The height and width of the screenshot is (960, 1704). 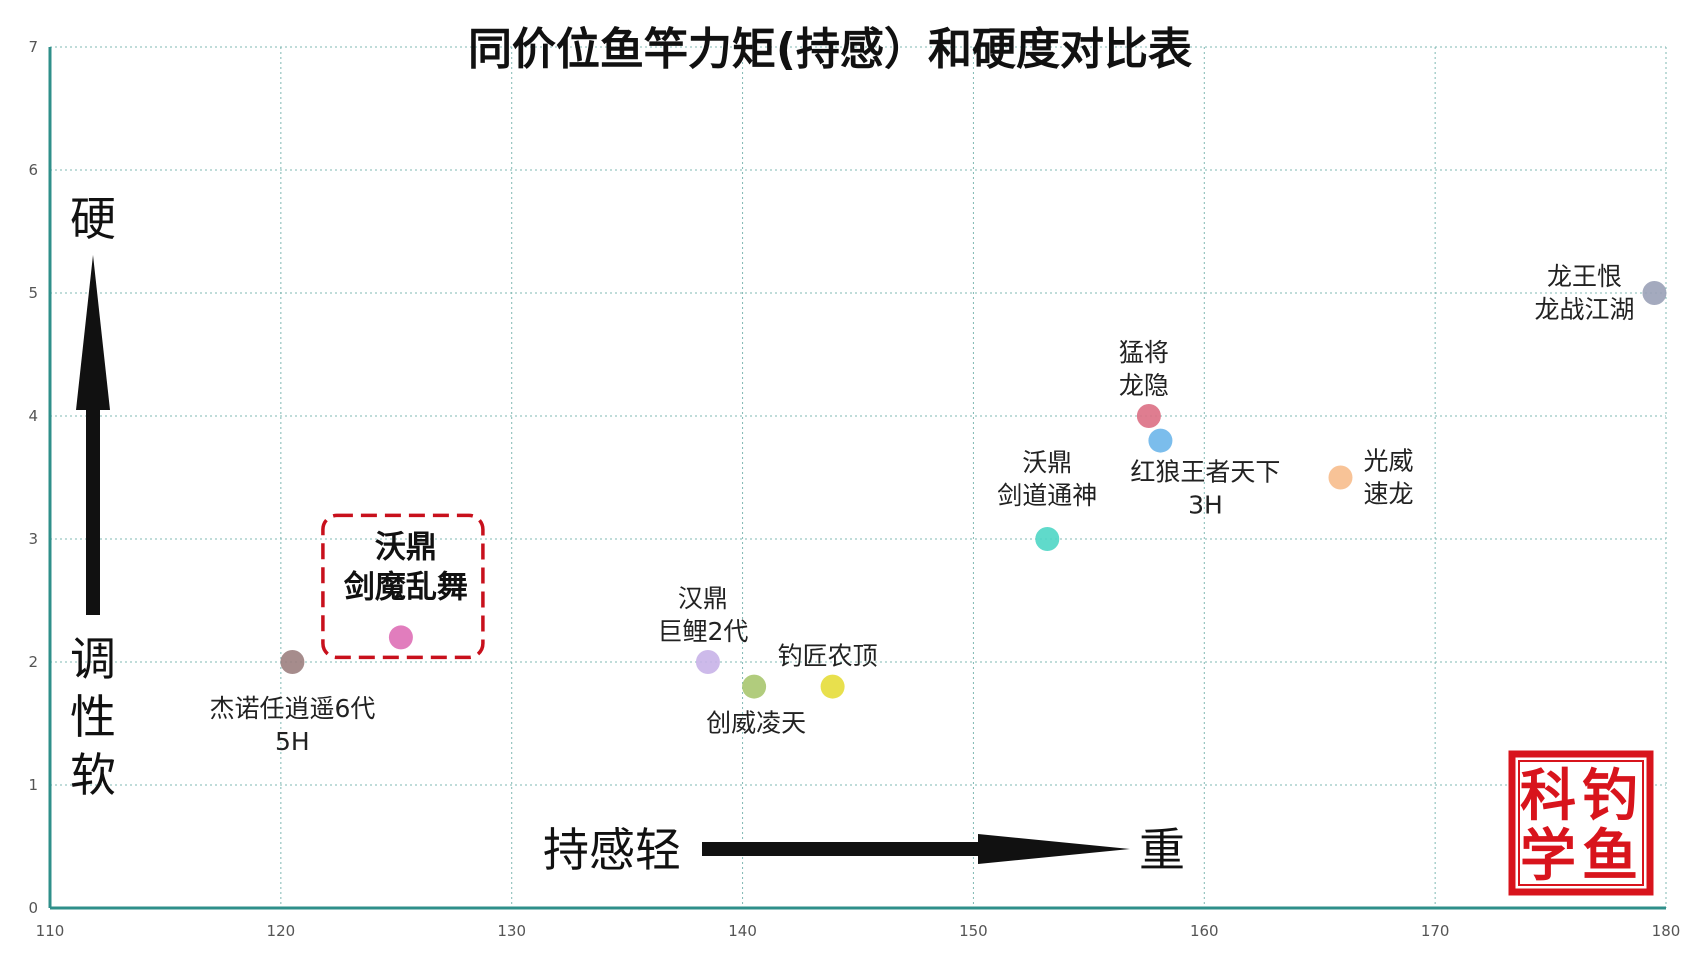 What do you see at coordinates (612, 850) in the screenshot?
I see `x-annotation-left: 持感轻` at bounding box center [612, 850].